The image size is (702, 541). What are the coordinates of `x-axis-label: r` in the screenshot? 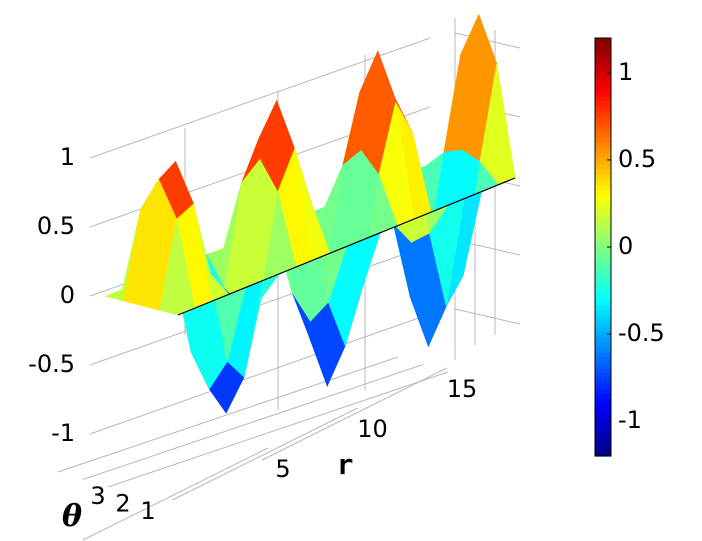 It's located at (345, 464).